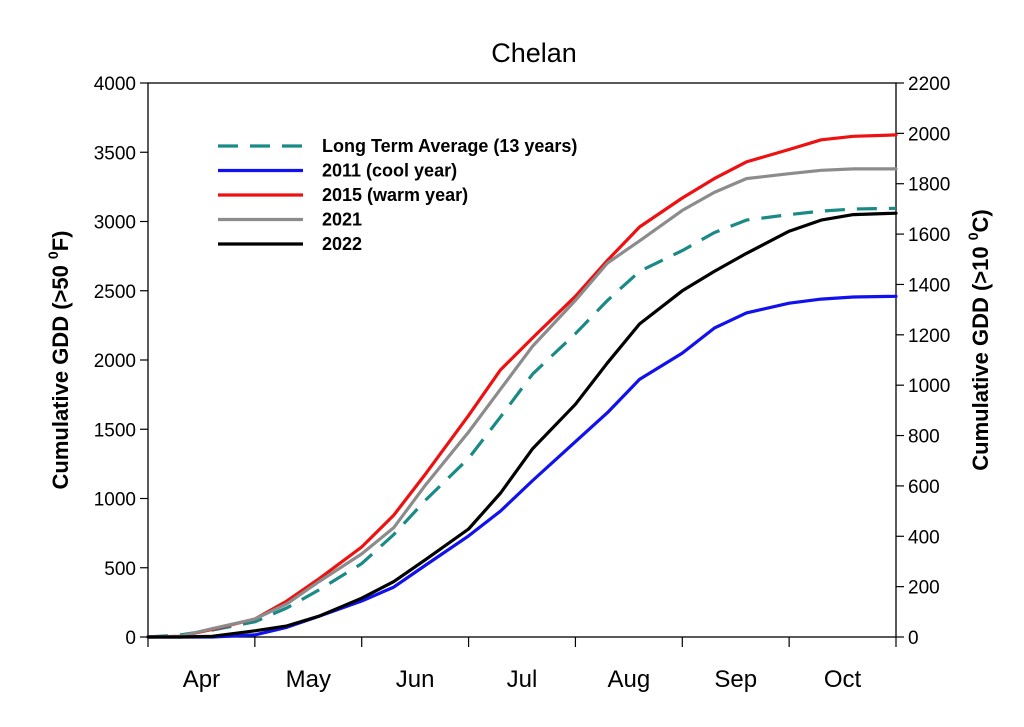 This screenshot has height=727, width=1024. I want to click on right-tick-label: 800, so click(924, 437).